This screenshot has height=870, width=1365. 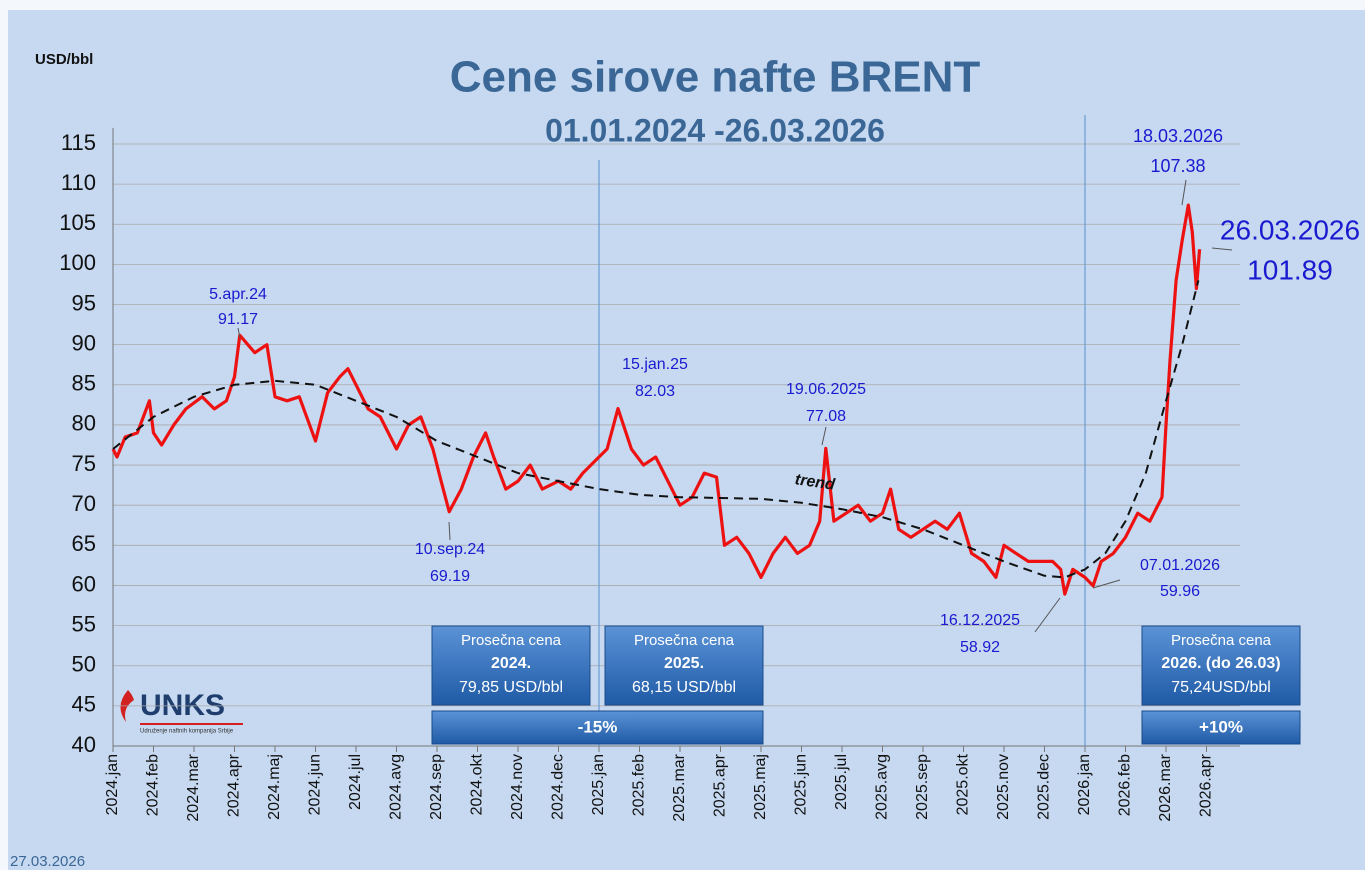 I want to click on x-tick-label: 2024.dec, so click(x=558, y=787).